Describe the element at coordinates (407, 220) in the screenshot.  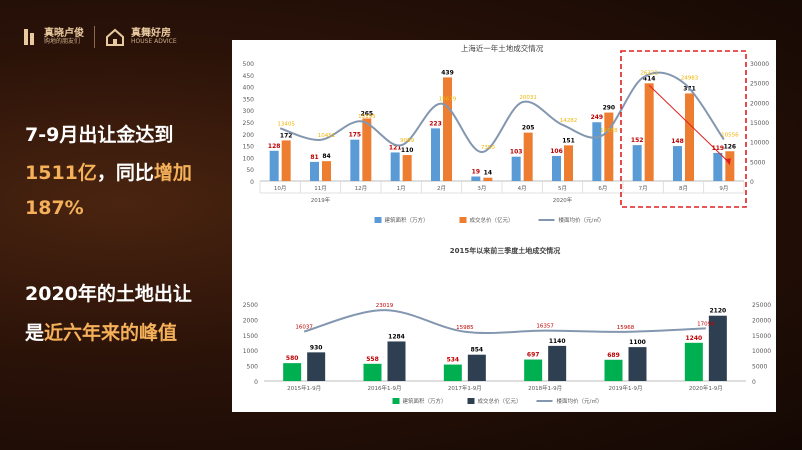
I see `legend-label: 建筑面积（万方）` at that location.